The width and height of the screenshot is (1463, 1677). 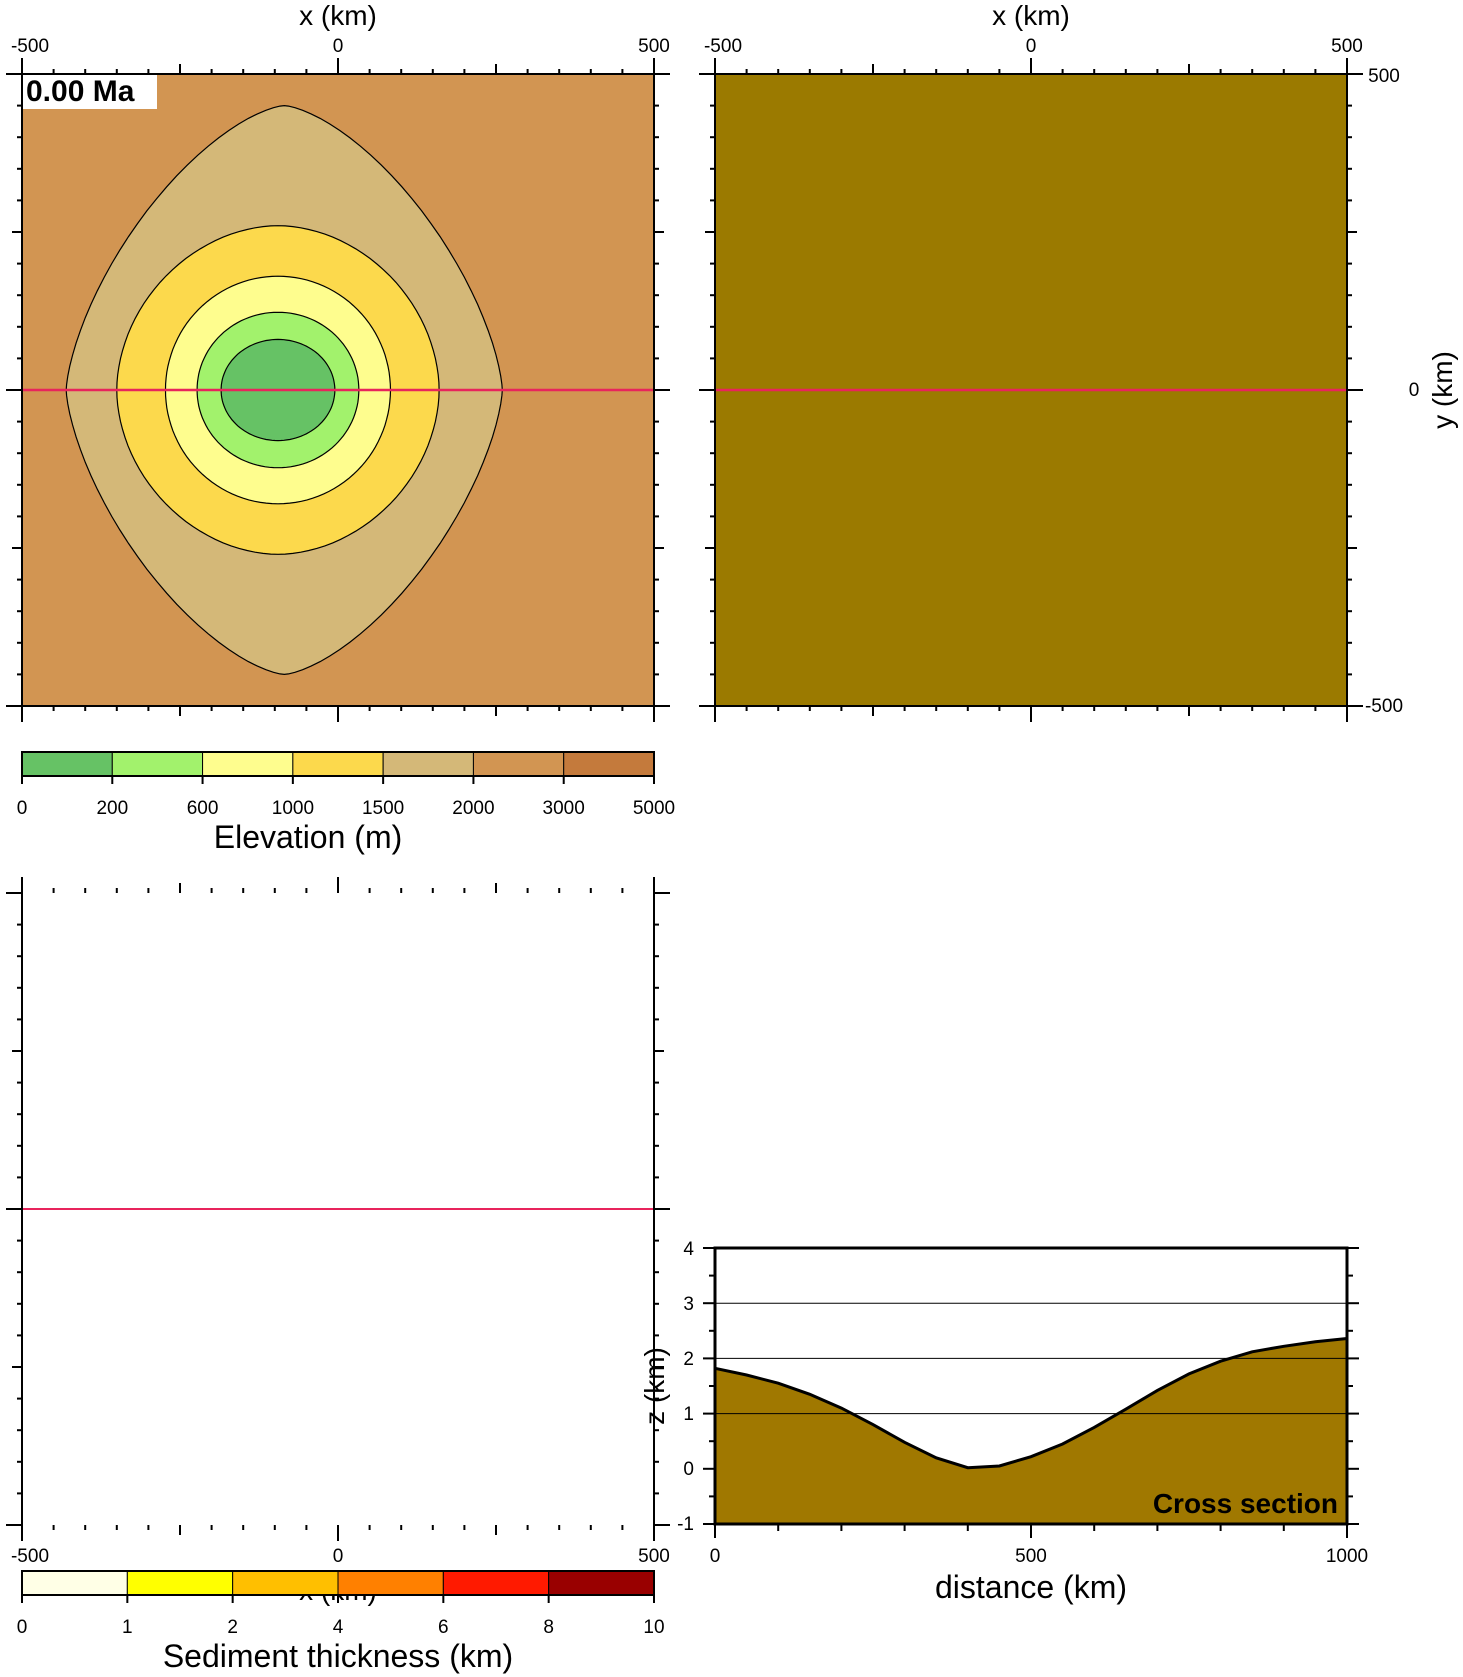 I want to click on sediment-colorbar-frame, so click(x=338, y=1583).